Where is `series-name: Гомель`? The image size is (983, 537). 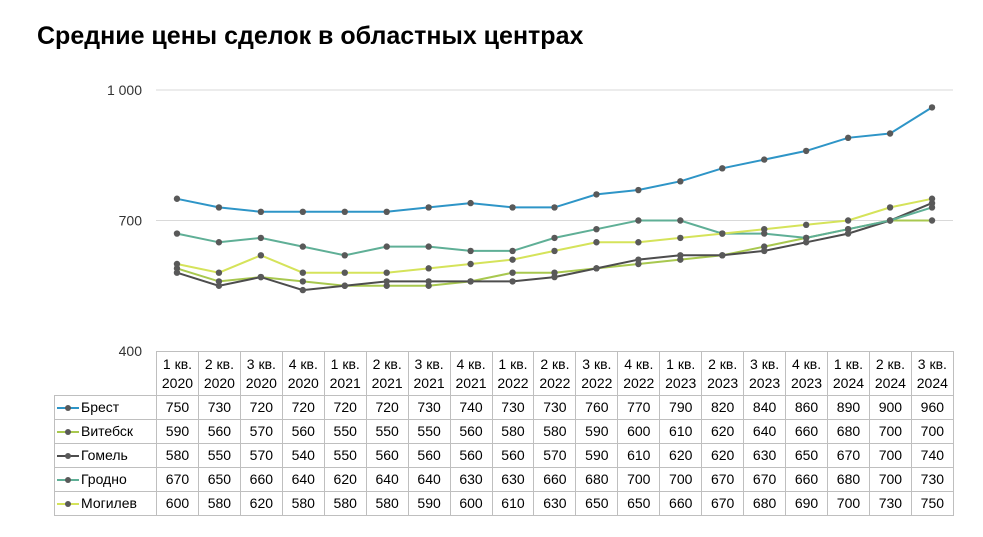 series-name: Гомель is located at coordinates (104, 455).